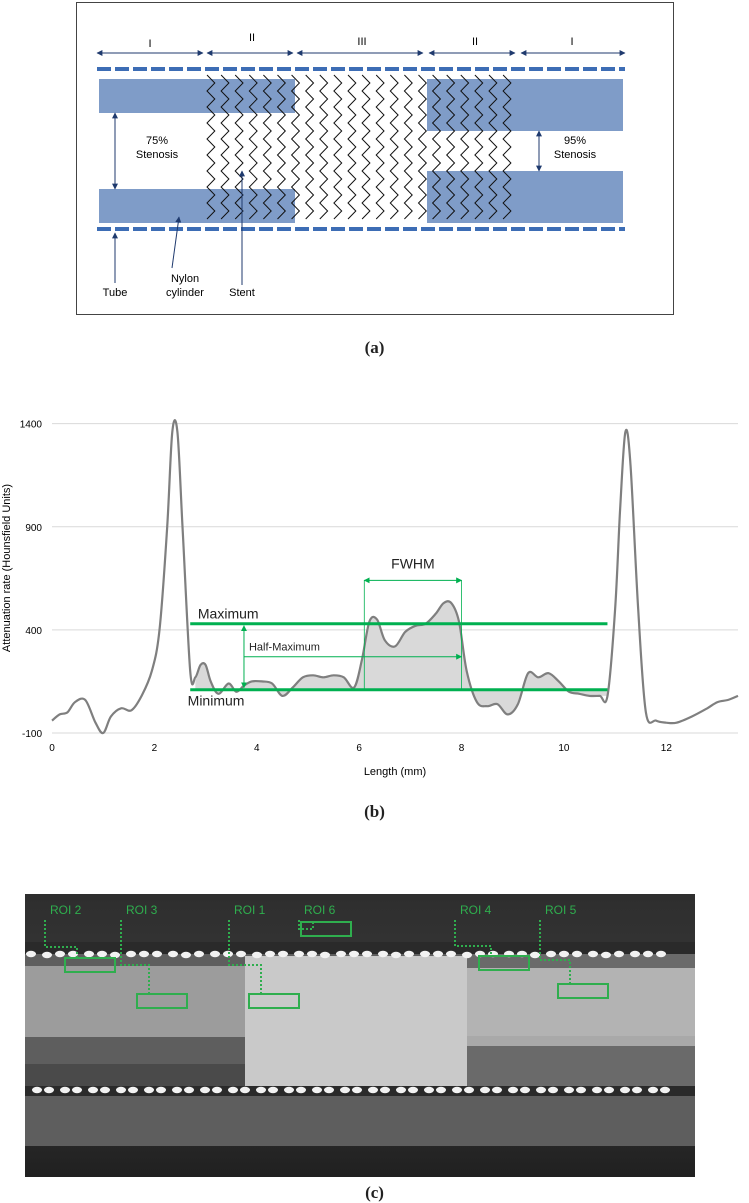 This screenshot has height=1203, width=749. Describe the element at coordinates (374, 811) in the screenshot. I see `caption-b: (b)` at that location.